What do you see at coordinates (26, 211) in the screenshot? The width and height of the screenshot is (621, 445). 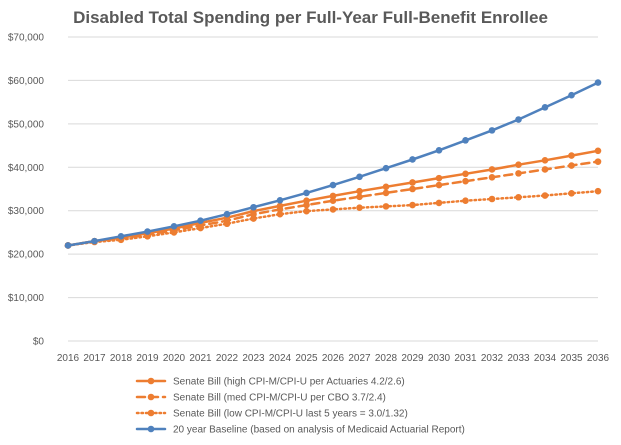 I see `y-tick-label: $30,000` at bounding box center [26, 211].